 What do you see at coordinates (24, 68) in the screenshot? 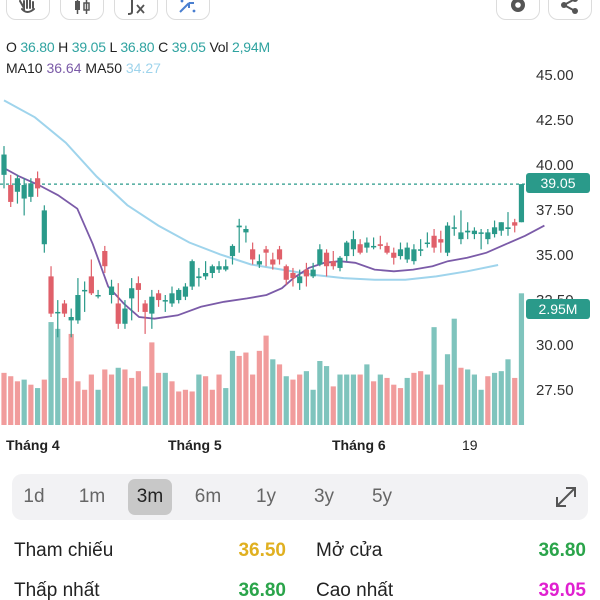
I see `ma10-label: MA10` at bounding box center [24, 68].